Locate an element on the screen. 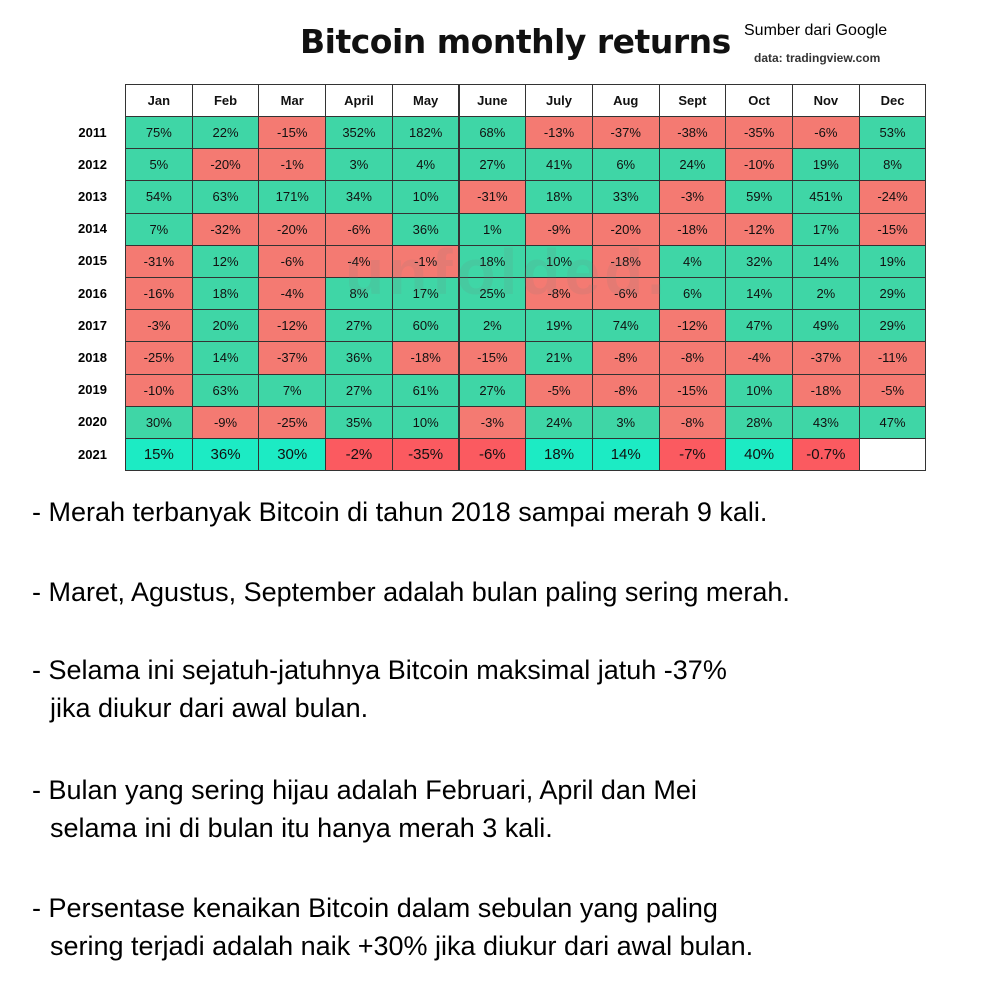 The image size is (1000, 1000). return-cell: -18% is located at coordinates (826, 390).